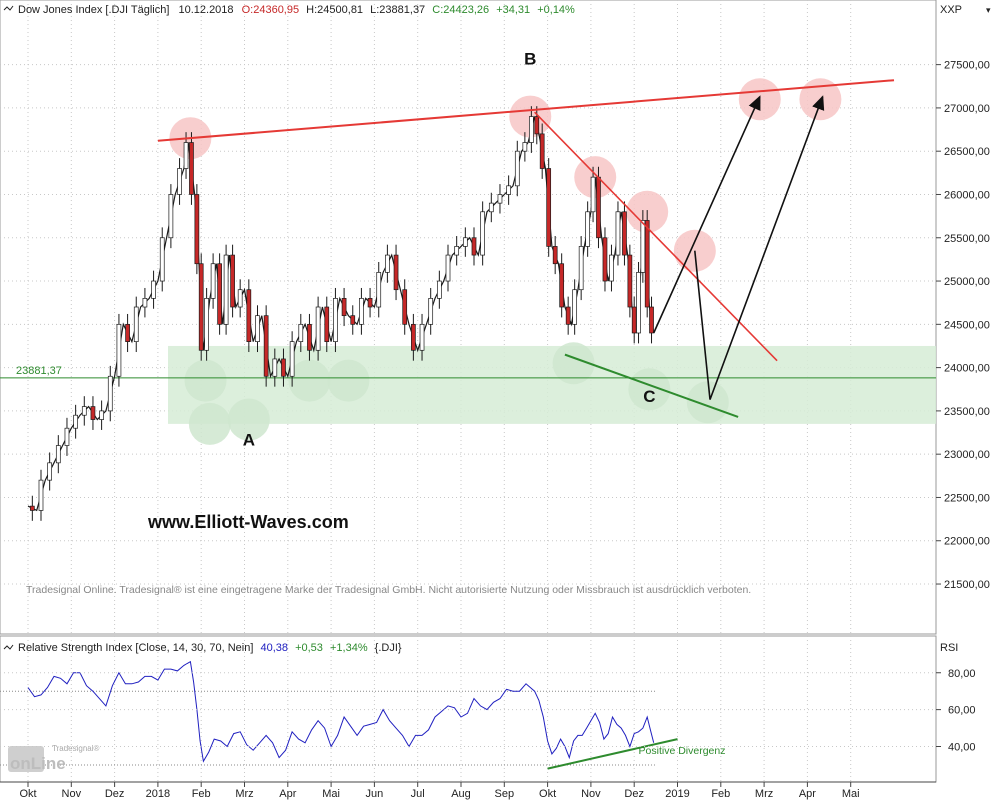 The image size is (1000, 800). What do you see at coordinates (967, 239) in the screenshot?
I see `y-tick-label: 25500,00` at bounding box center [967, 239].